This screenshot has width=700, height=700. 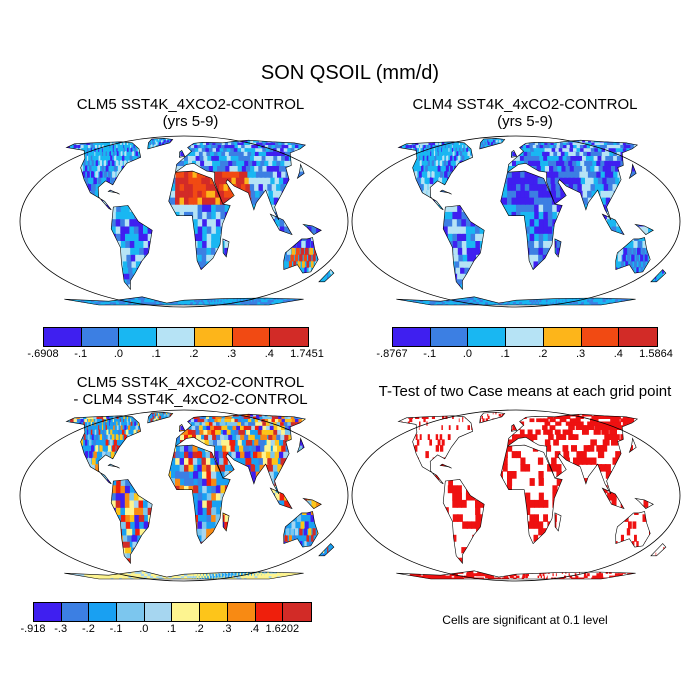 I want to click on panel1-map, so click(x=184, y=221).